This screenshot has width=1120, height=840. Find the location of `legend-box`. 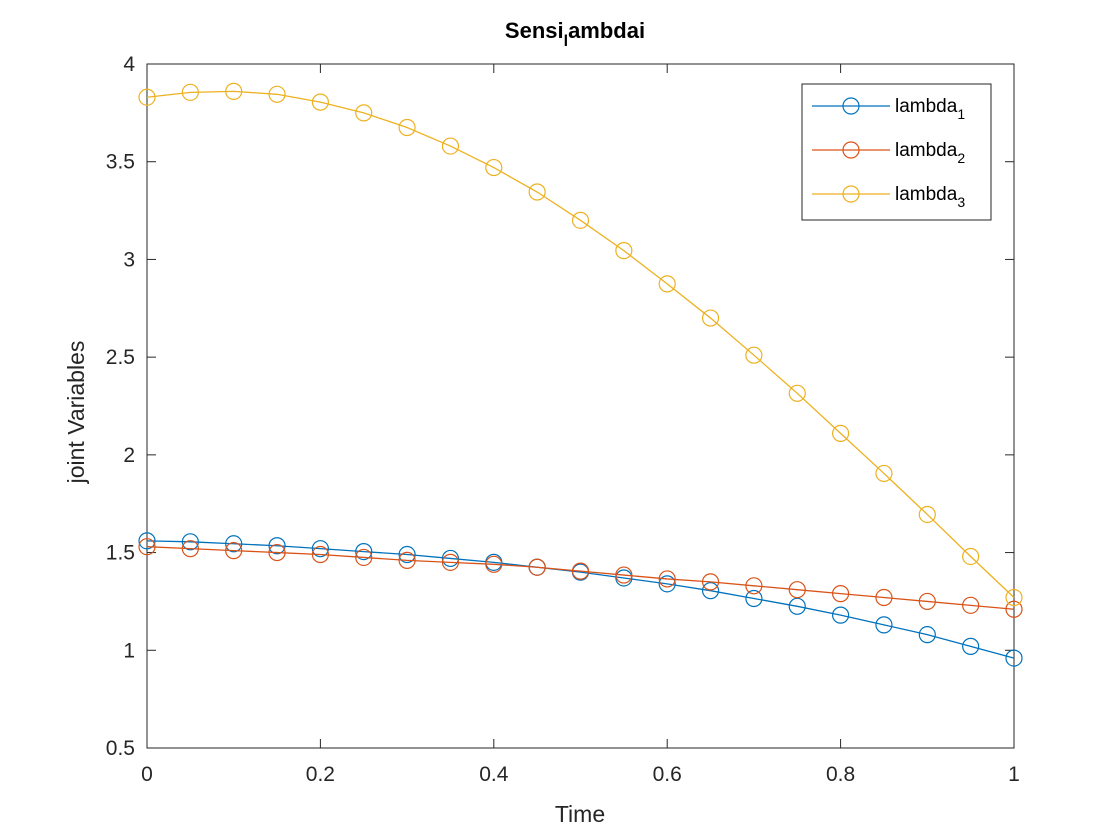

legend-box is located at coordinates (896, 152).